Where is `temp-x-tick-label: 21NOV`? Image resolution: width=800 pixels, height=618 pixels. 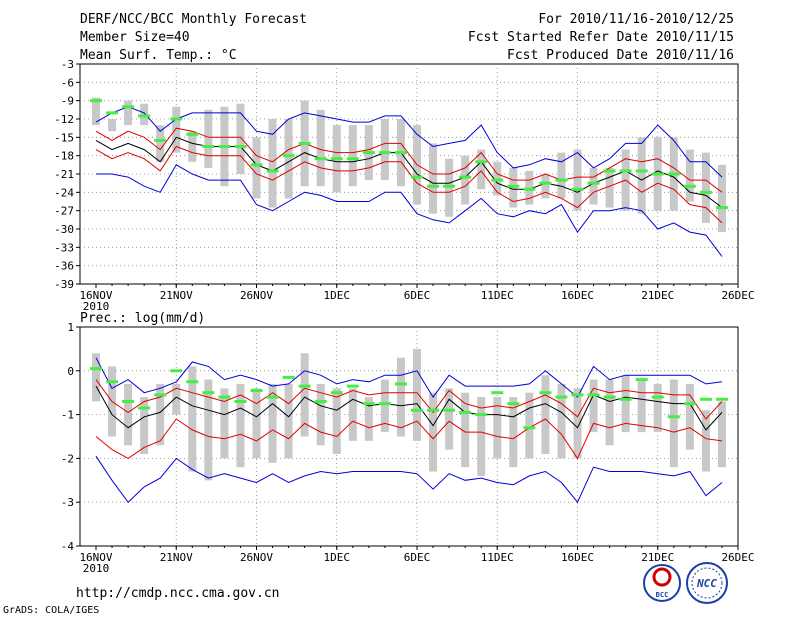 temp-x-tick-label: 21NOV is located at coordinates (176, 295).